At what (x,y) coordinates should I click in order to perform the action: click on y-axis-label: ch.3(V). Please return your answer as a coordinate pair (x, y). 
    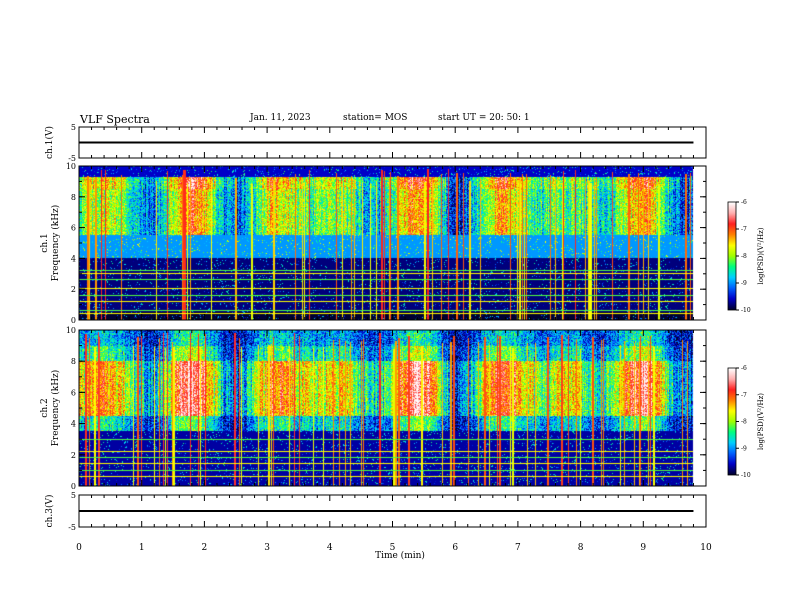
    Looking at the image, I should click on (49, 511).